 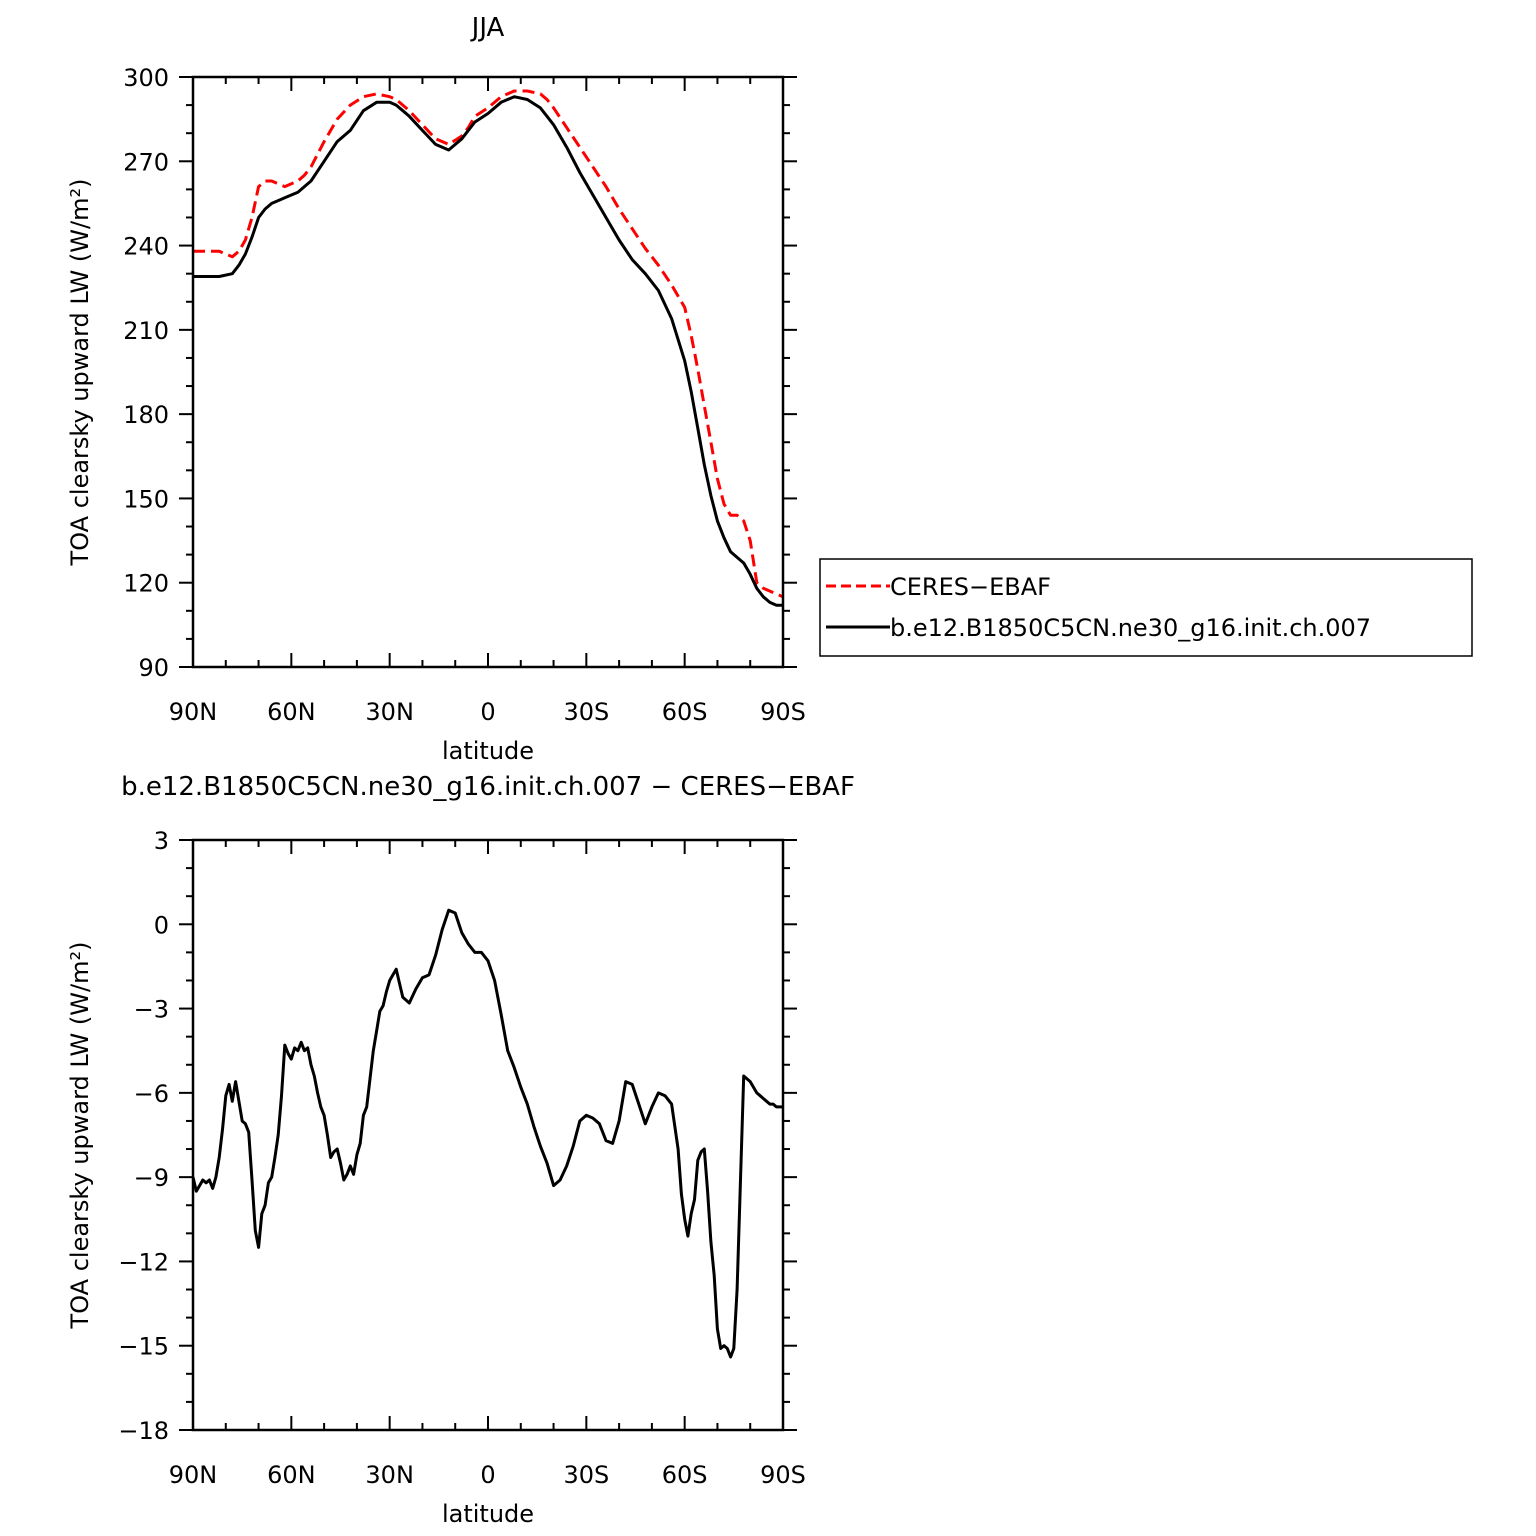 I want to click on top-y-tick-label: 150, so click(x=146, y=499).